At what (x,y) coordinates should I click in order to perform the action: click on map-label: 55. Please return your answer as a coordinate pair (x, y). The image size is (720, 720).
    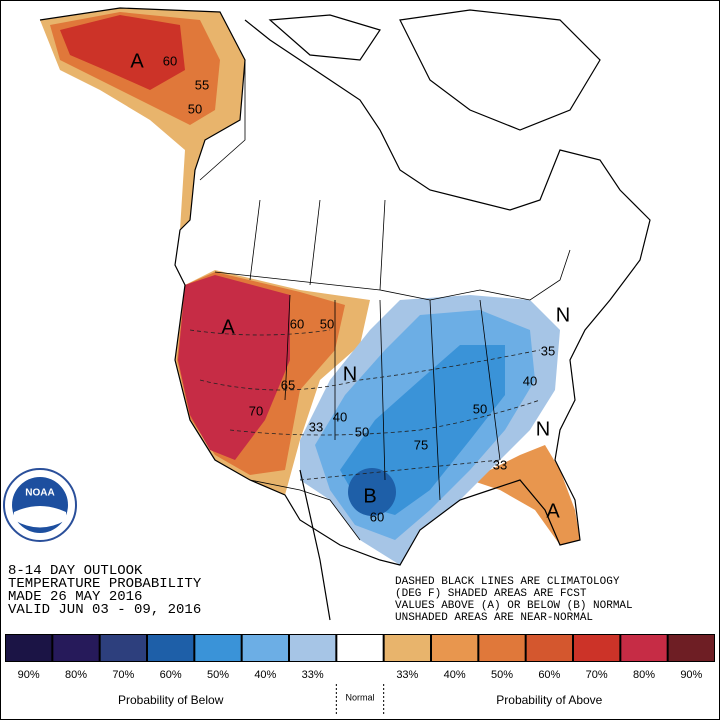
    Looking at the image, I should click on (202, 84).